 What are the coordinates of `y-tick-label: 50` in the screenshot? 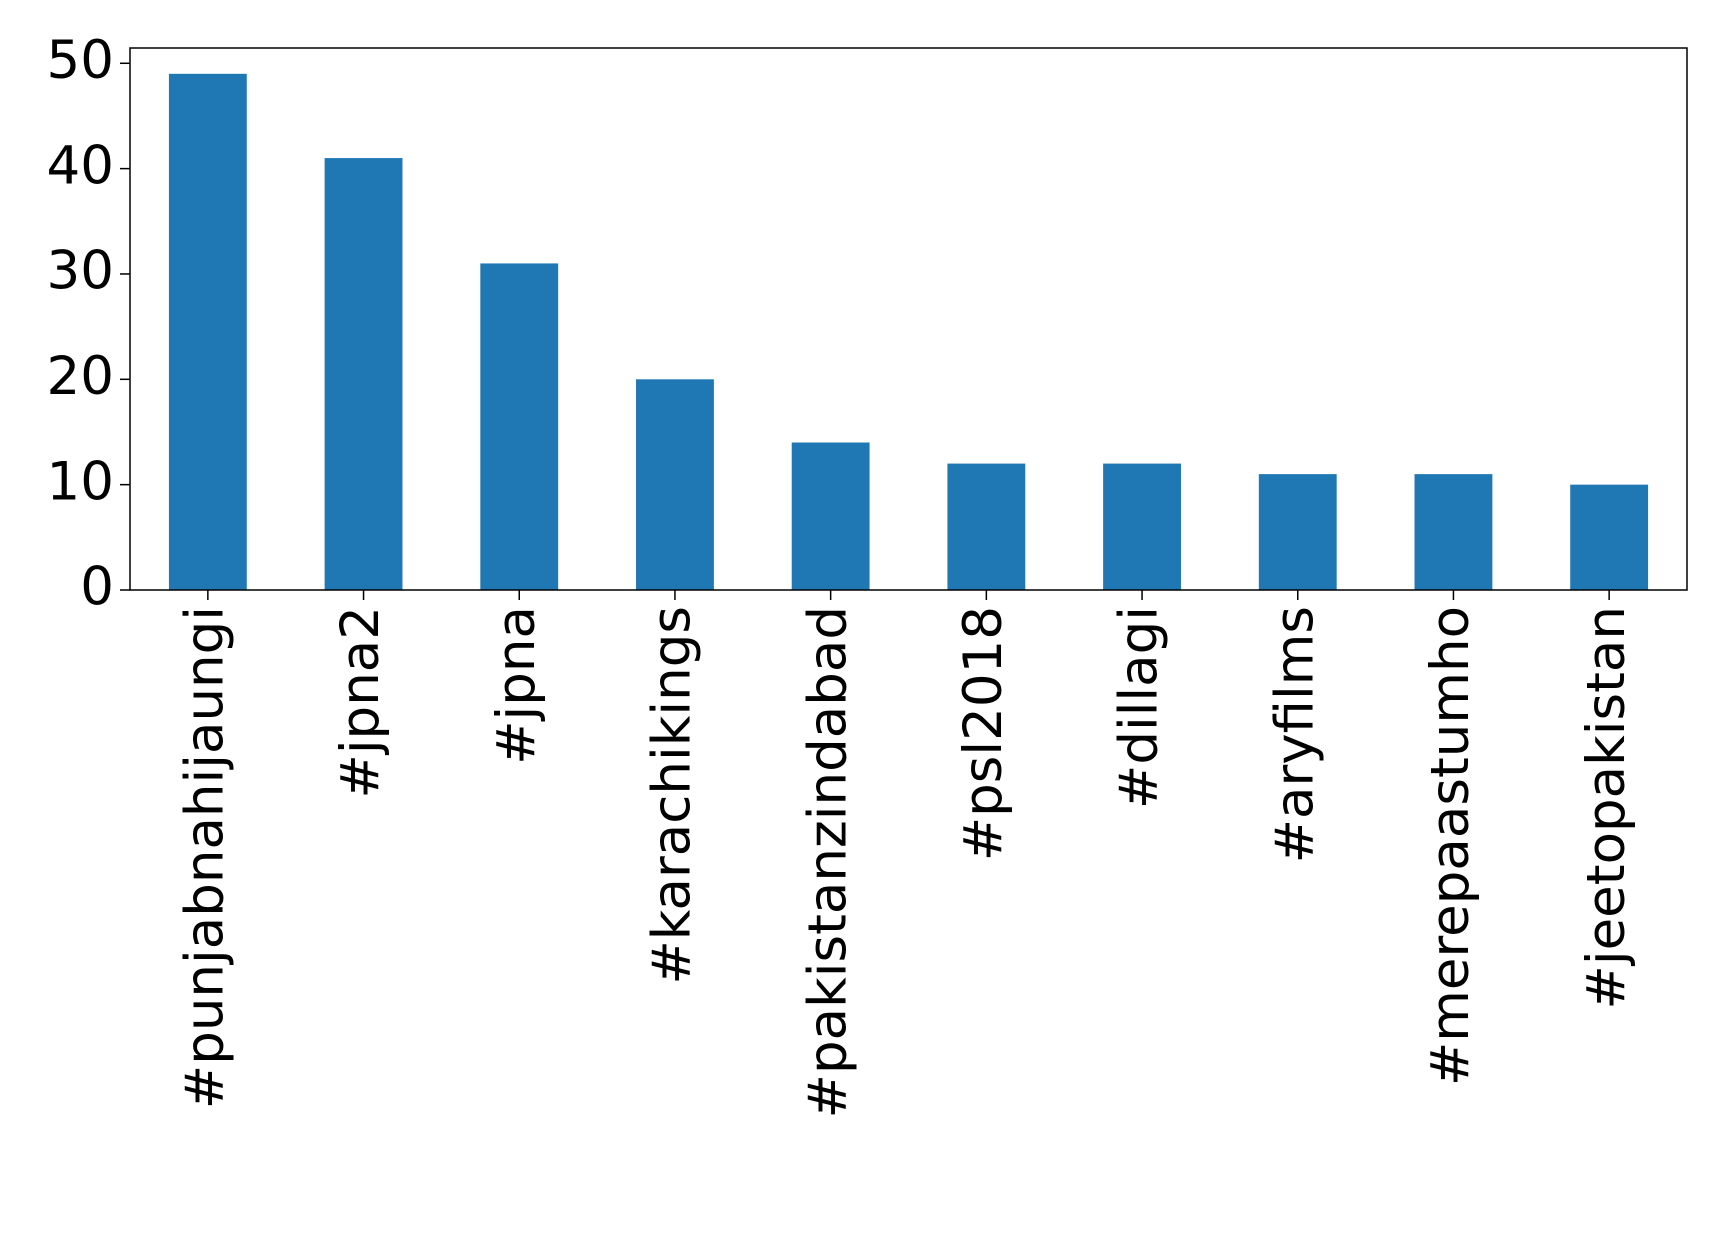 It's located at (80, 60).